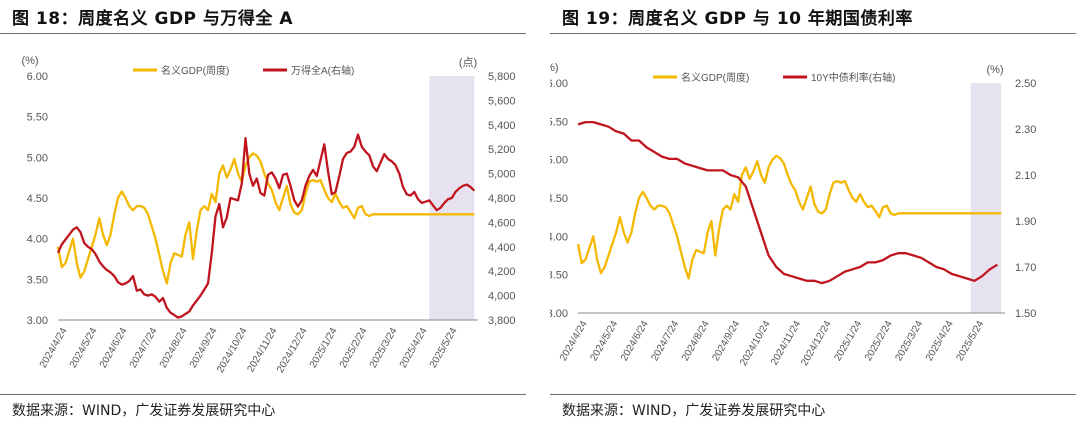 This screenshot has width=1080, height=427. What do you see at coordinates (502, 126) in the screenshot?
I see `right-tick-label: 5,400` at bounding box center [502, 126].